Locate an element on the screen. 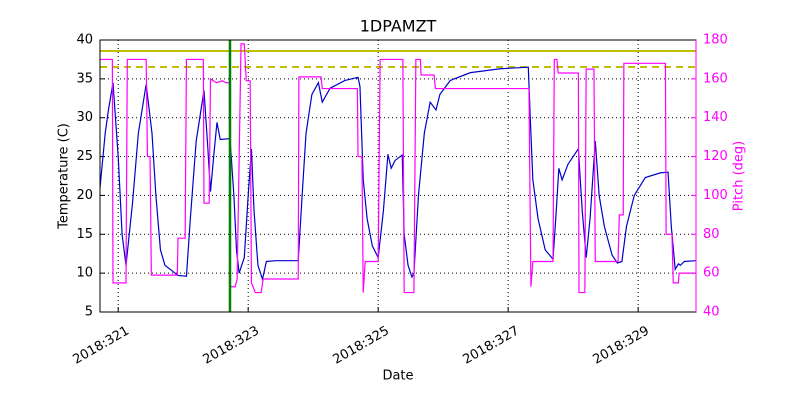 This screenshot has width=800, height=400. y2-tick-label: 100 is located at coordinates (715, 195).